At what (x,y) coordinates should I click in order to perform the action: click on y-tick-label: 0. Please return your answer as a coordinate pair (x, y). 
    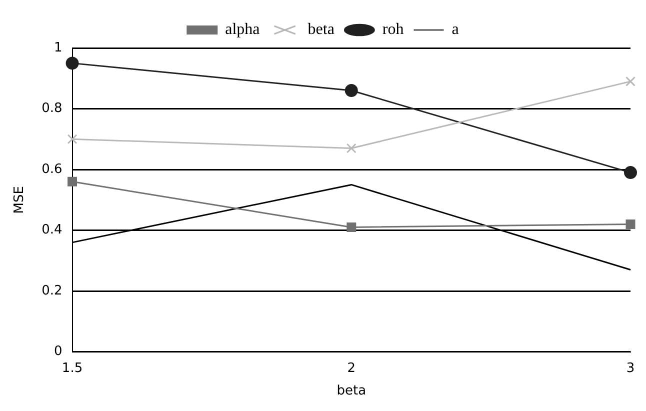
    Looking at the image, I should click on (58, 352).